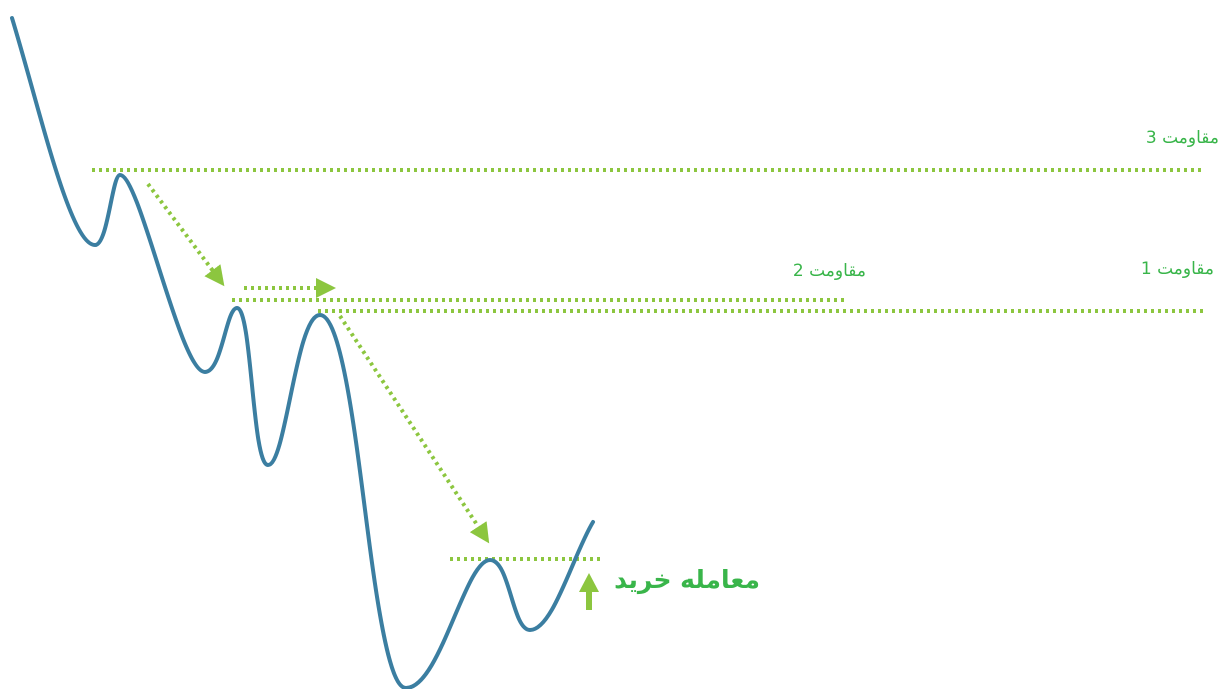  Describe the element at coordinates (1177, 269) in the screenshot. I see `resistance-1-label: مقاومت 1` at that location.